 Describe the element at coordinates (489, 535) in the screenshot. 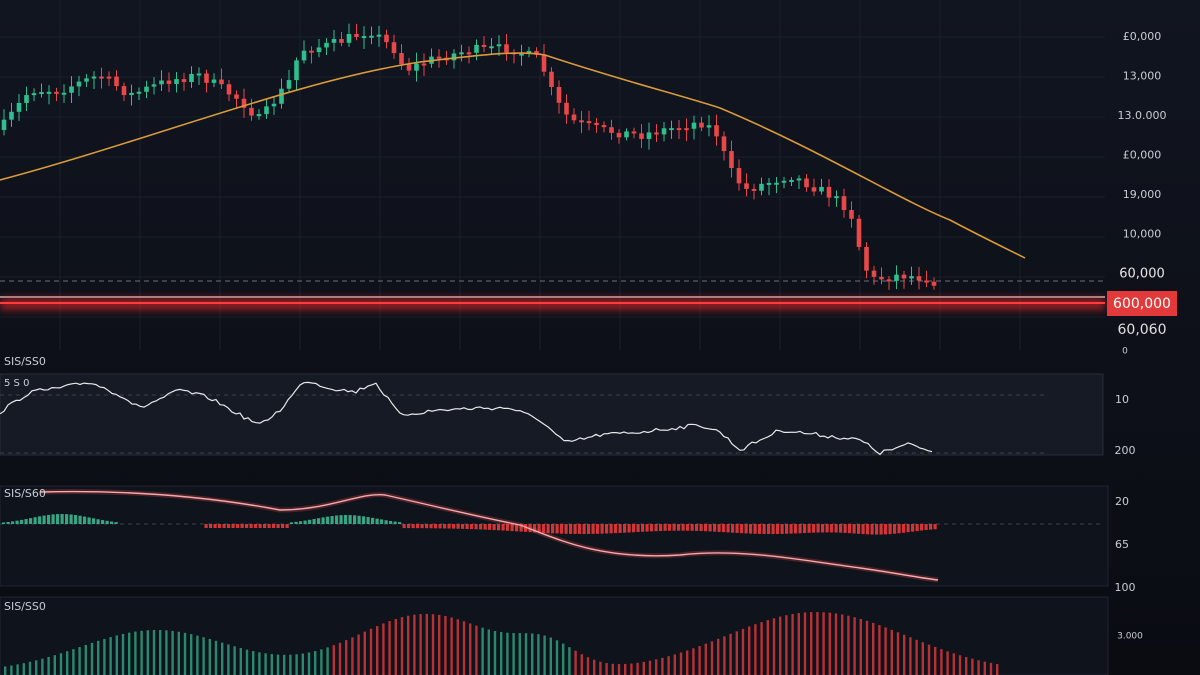

I see `signal-line` at that location.